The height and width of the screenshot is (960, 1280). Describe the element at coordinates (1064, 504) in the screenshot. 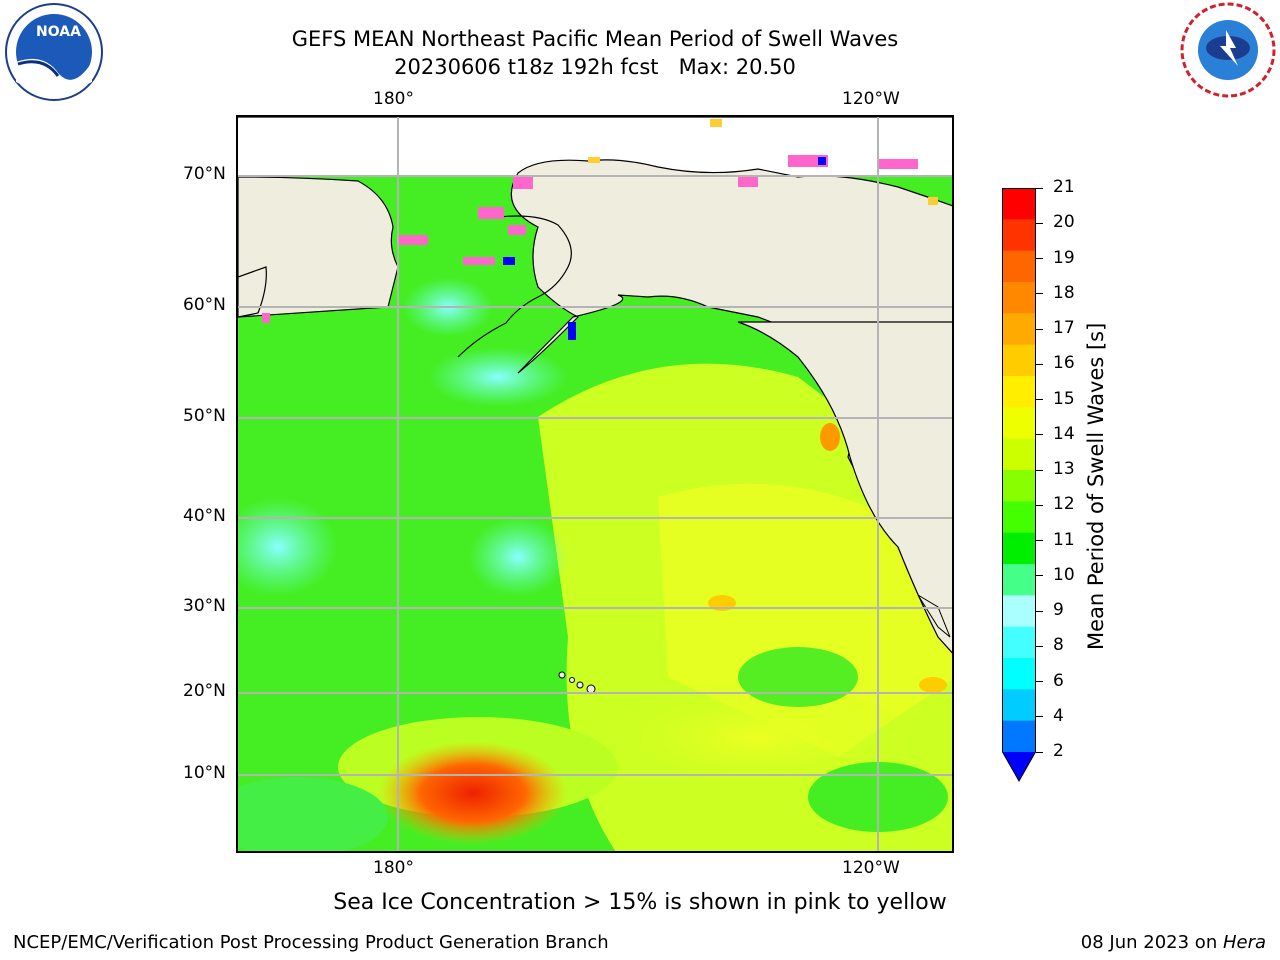

I see `colorbar-tick-label: 12` at that location.